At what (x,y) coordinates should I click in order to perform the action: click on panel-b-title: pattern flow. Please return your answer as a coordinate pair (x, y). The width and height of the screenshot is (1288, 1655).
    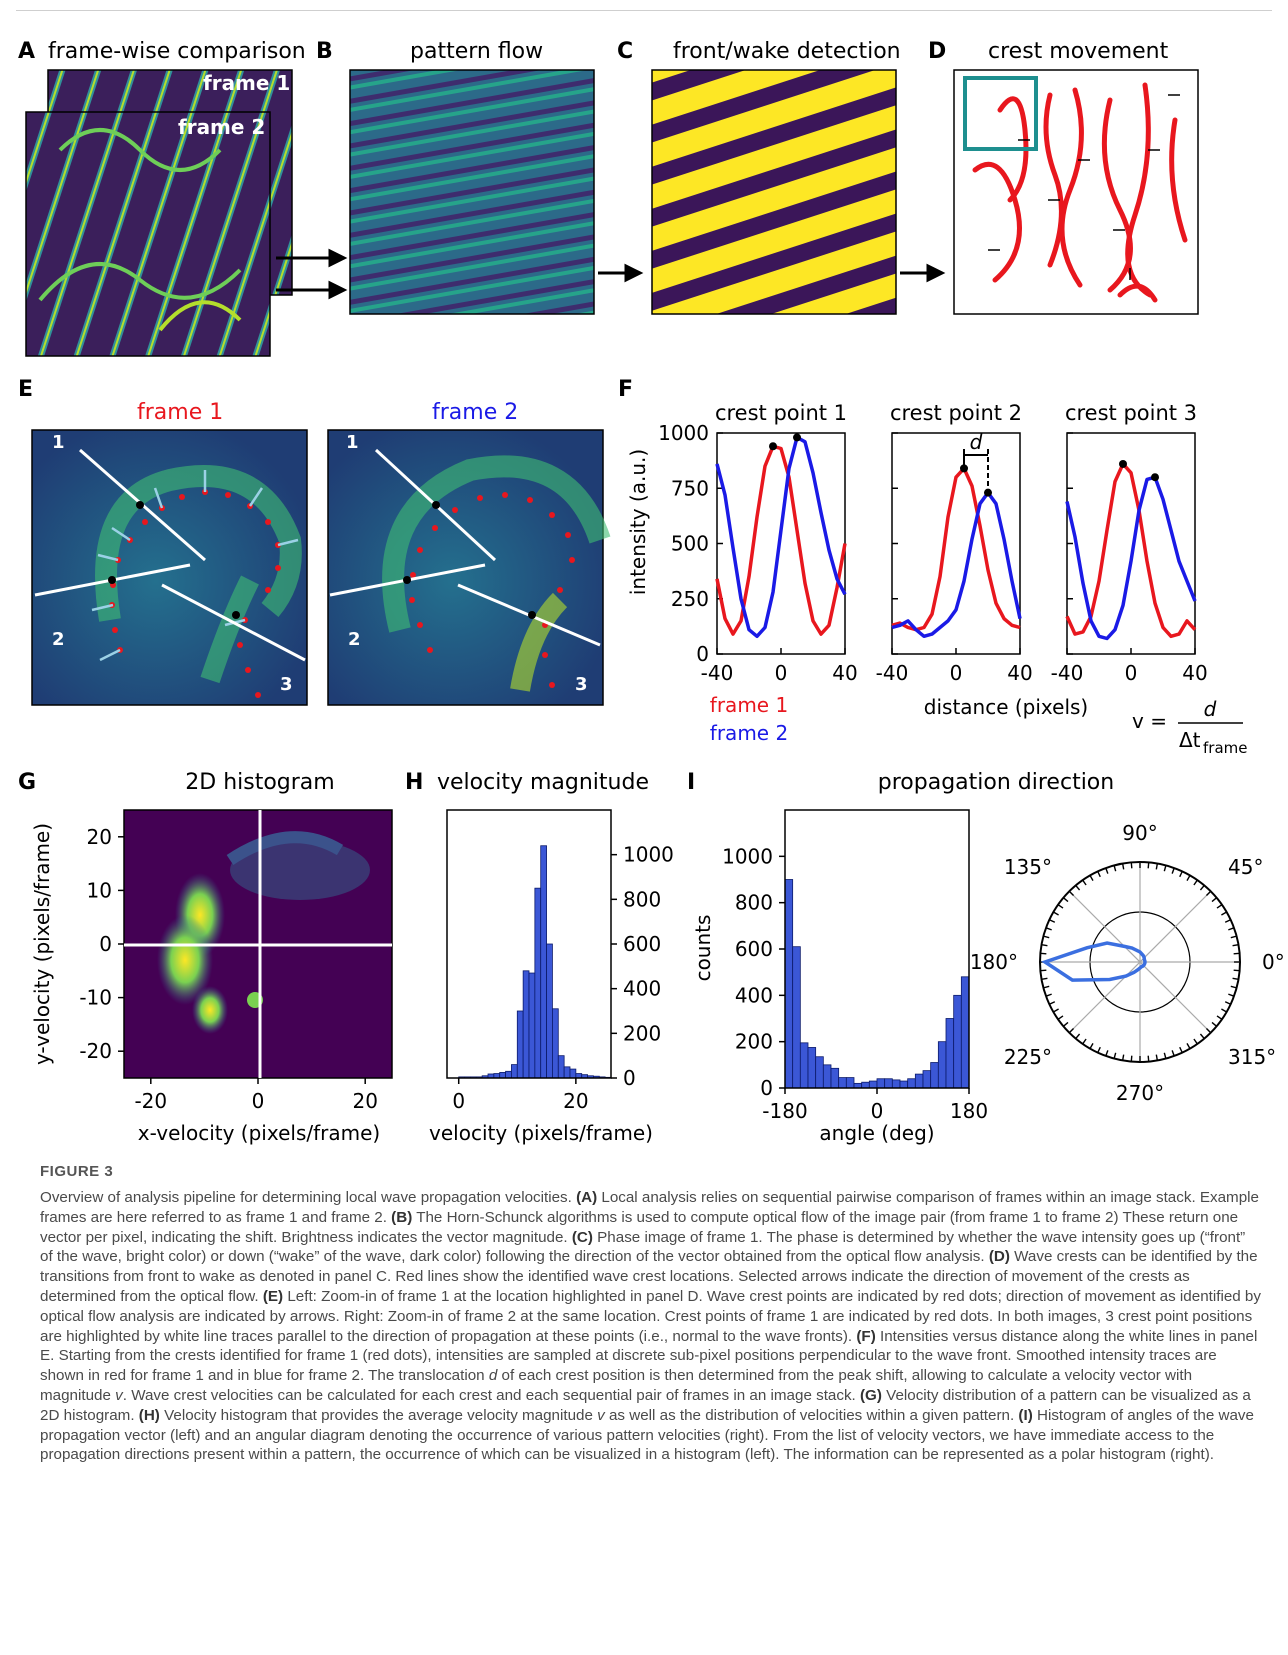
    Looking at the image, I should click on (476, 51).